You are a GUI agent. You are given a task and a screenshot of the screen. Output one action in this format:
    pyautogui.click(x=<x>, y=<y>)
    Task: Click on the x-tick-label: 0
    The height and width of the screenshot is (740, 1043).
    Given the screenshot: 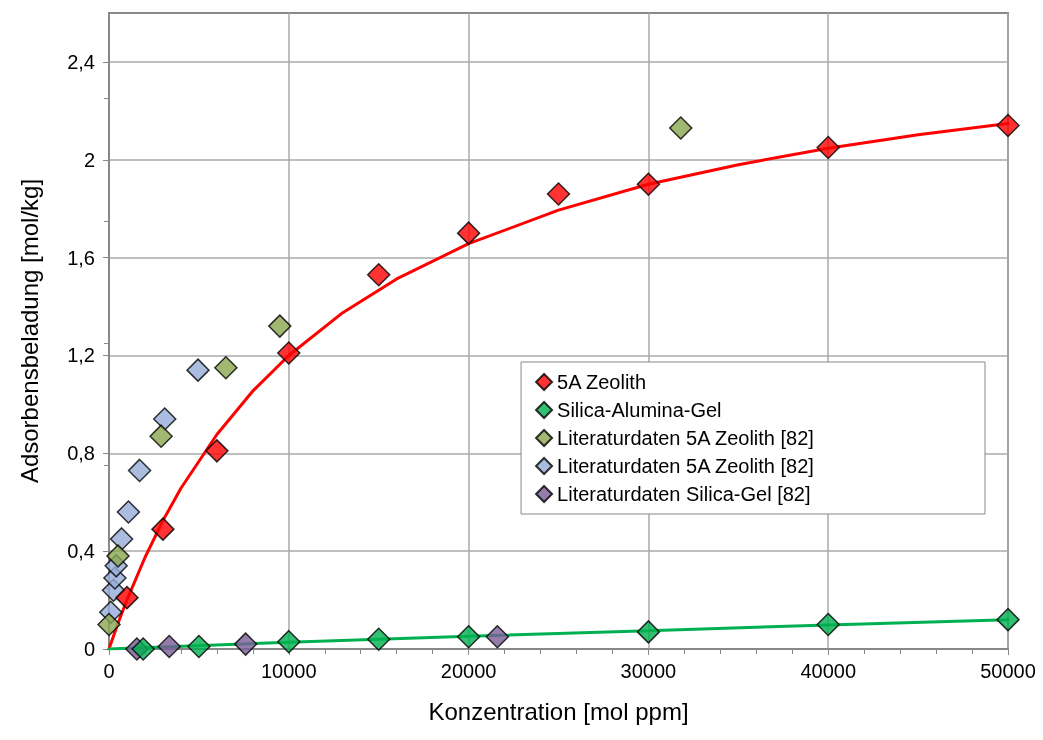 What is the action you would take?
    pyautogui.click(x=109, y=671)
    